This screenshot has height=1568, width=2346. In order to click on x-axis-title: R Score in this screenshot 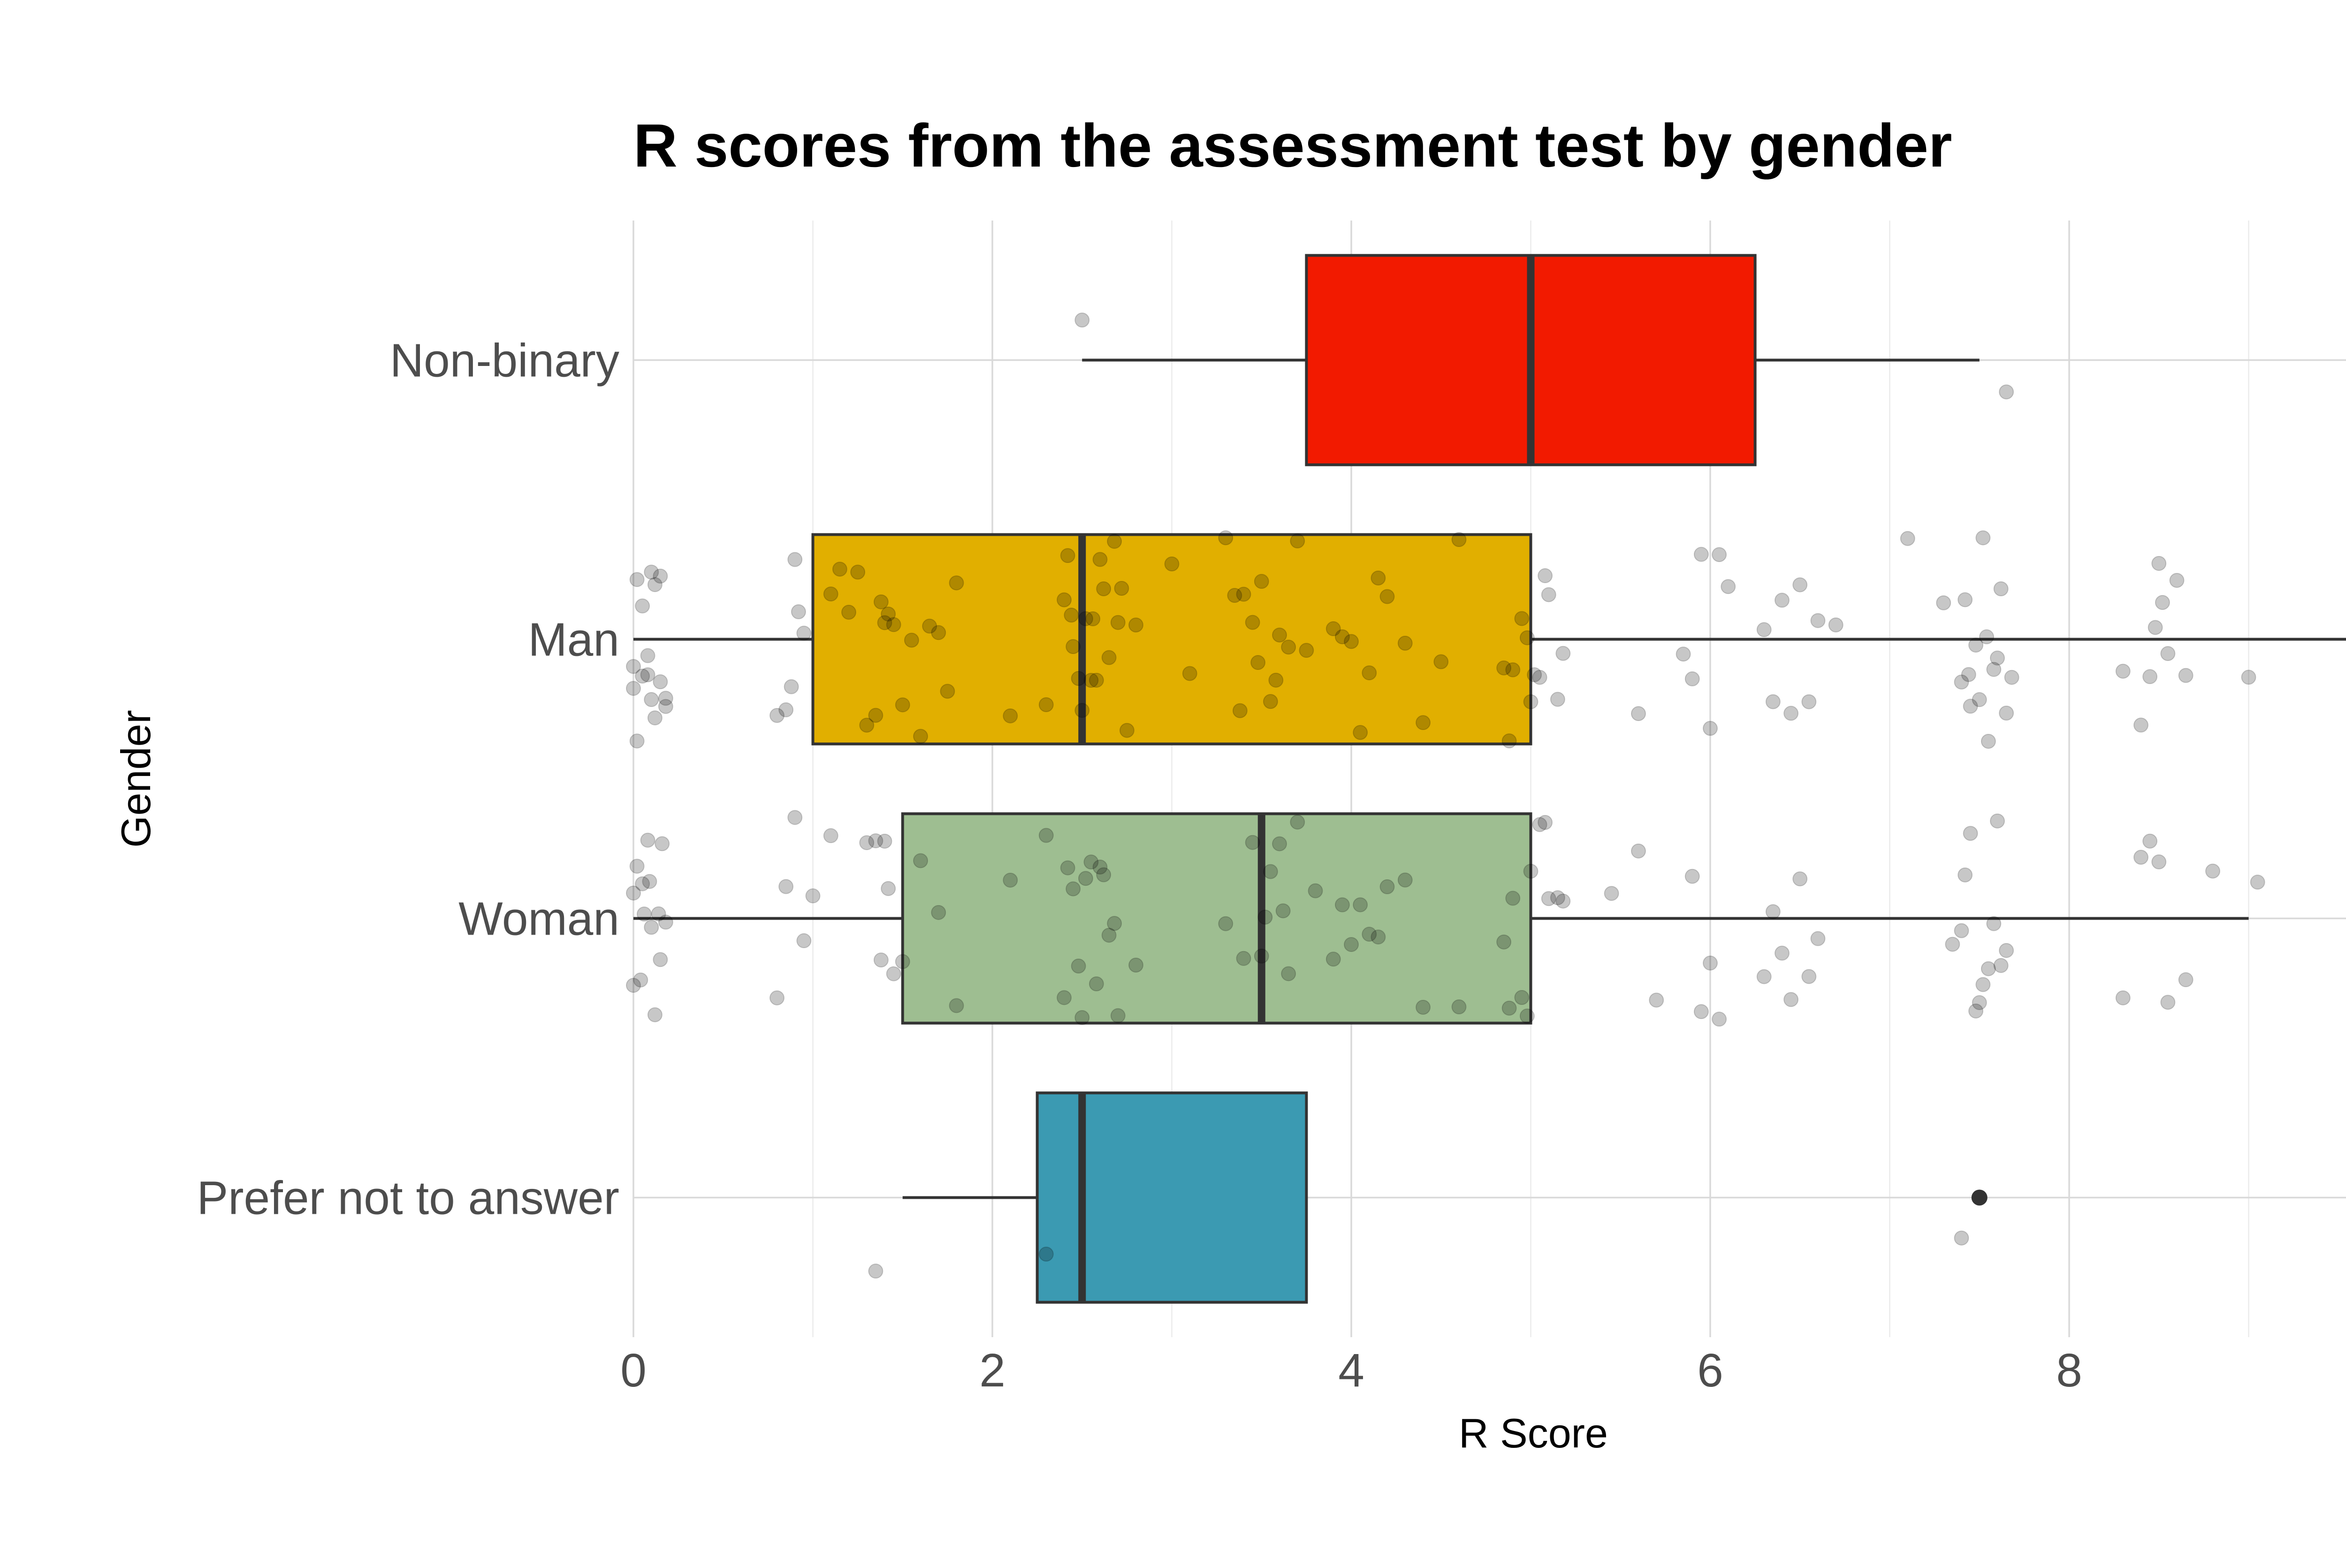, I will do `click(1533, 1433)`.